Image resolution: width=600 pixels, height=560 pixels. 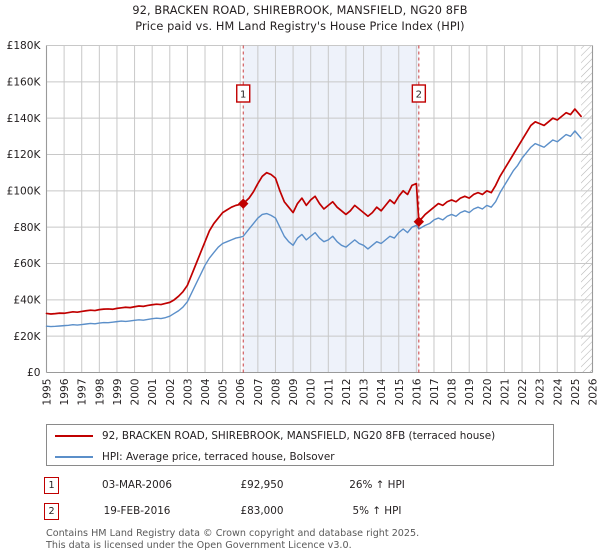 I want to click on transaction-price: £92,950, so click(x=262, y=485).